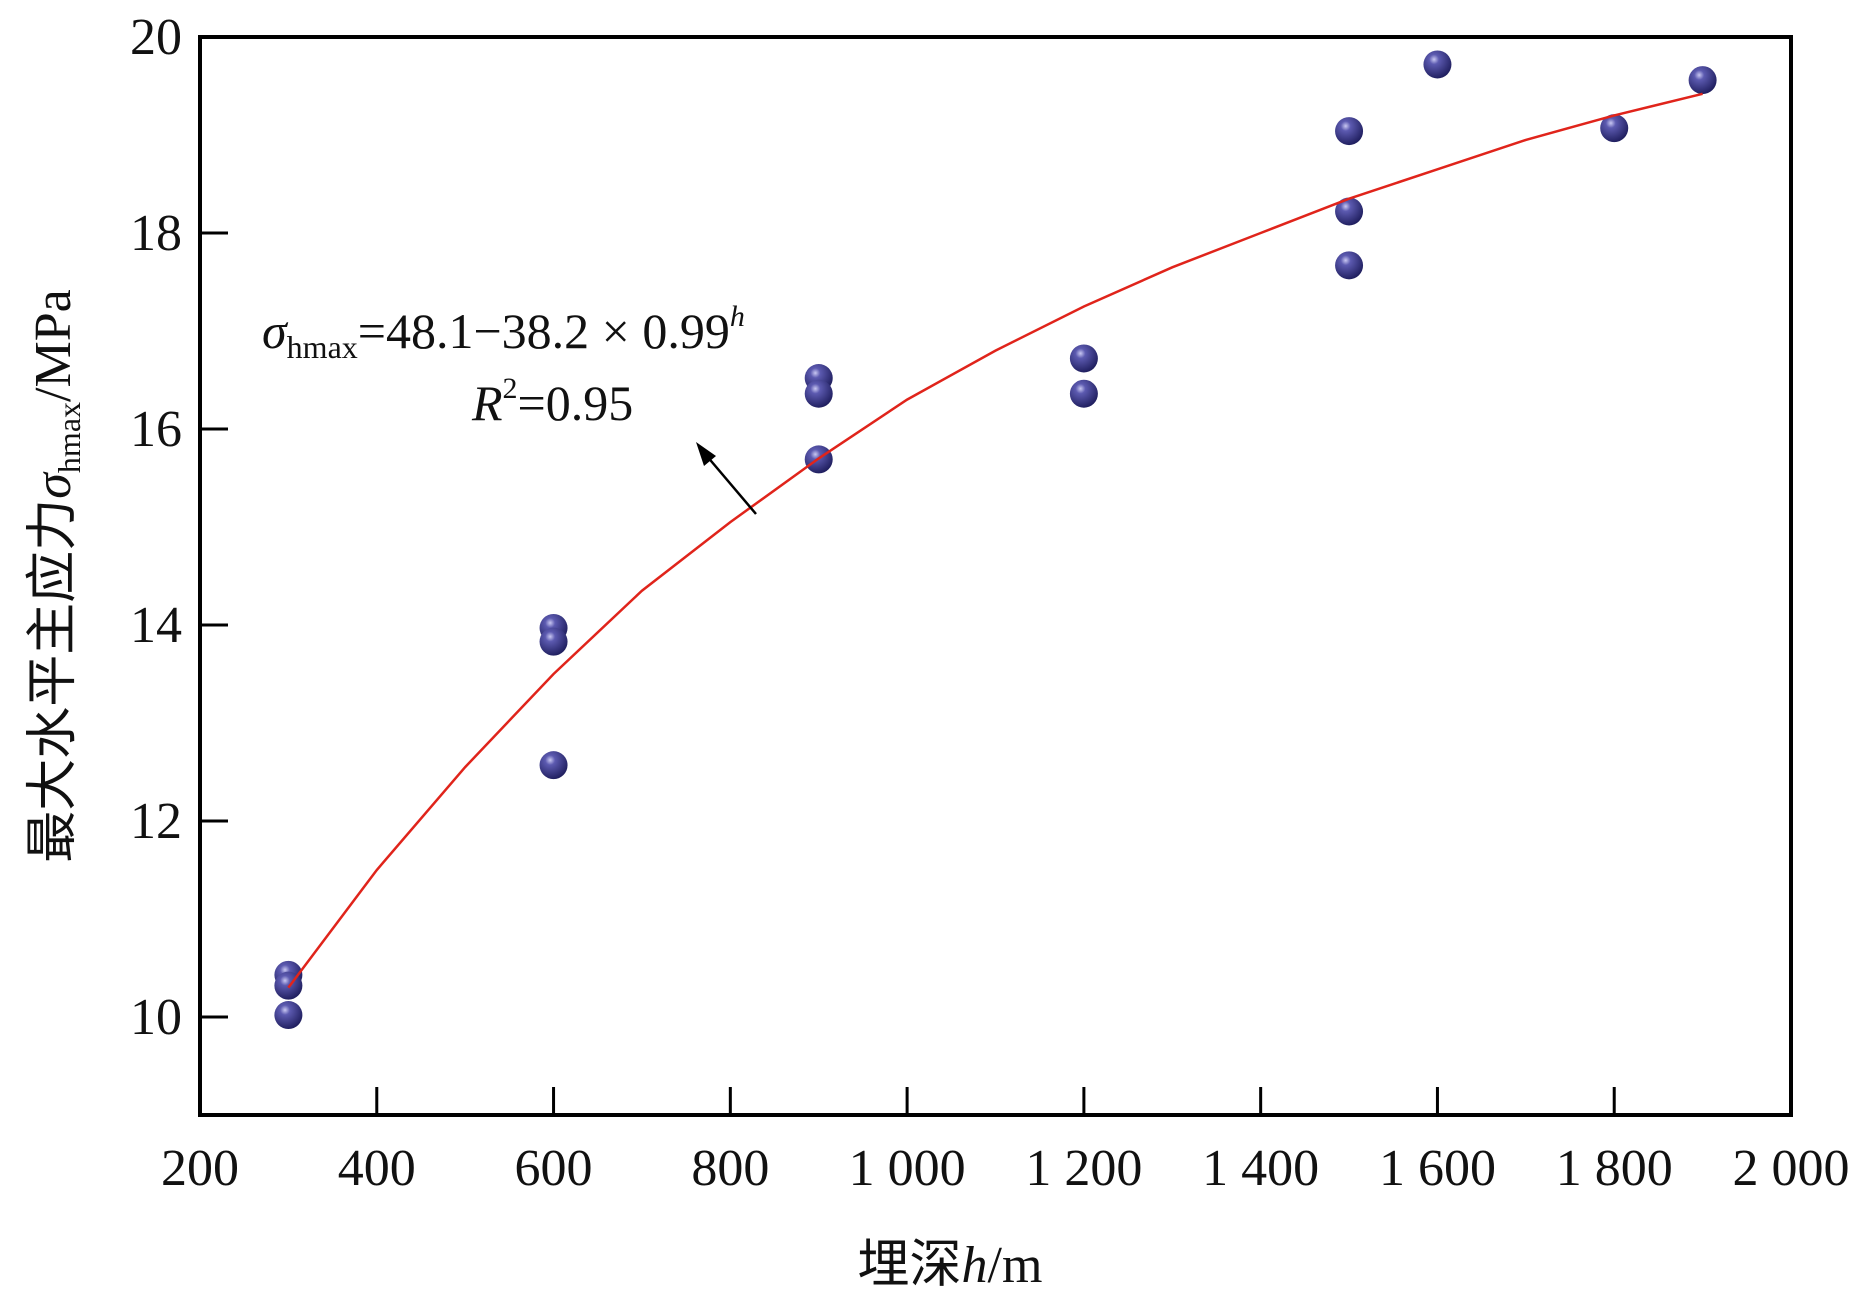 The height and width of the screenshot is (1302, 1866). Describe the element at coordinates (487, 403) in the screenshot. I see `r2-var: R` at that location.